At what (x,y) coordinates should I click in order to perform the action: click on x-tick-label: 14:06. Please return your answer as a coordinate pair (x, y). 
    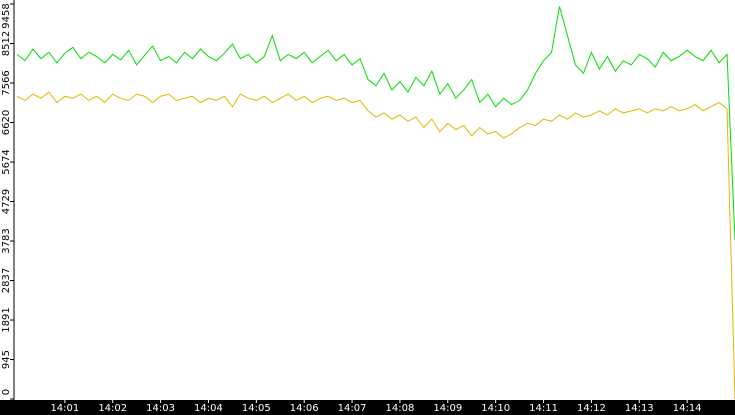
    Looking at the image, I should click on (304, 408).